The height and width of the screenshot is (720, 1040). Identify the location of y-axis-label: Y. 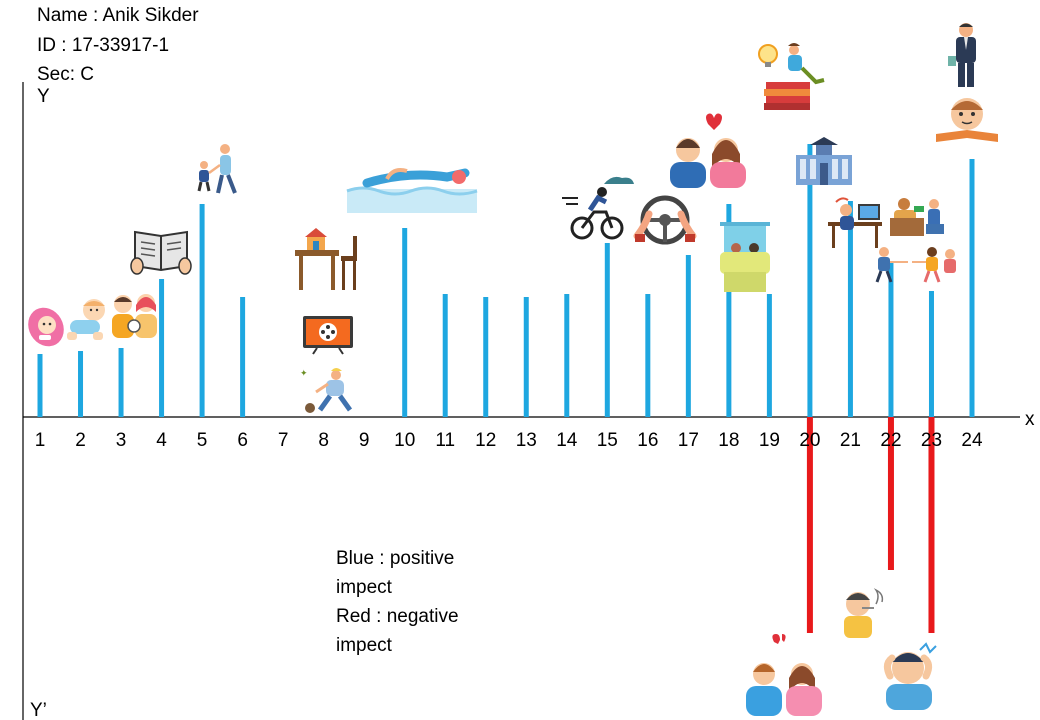
(43, 96).